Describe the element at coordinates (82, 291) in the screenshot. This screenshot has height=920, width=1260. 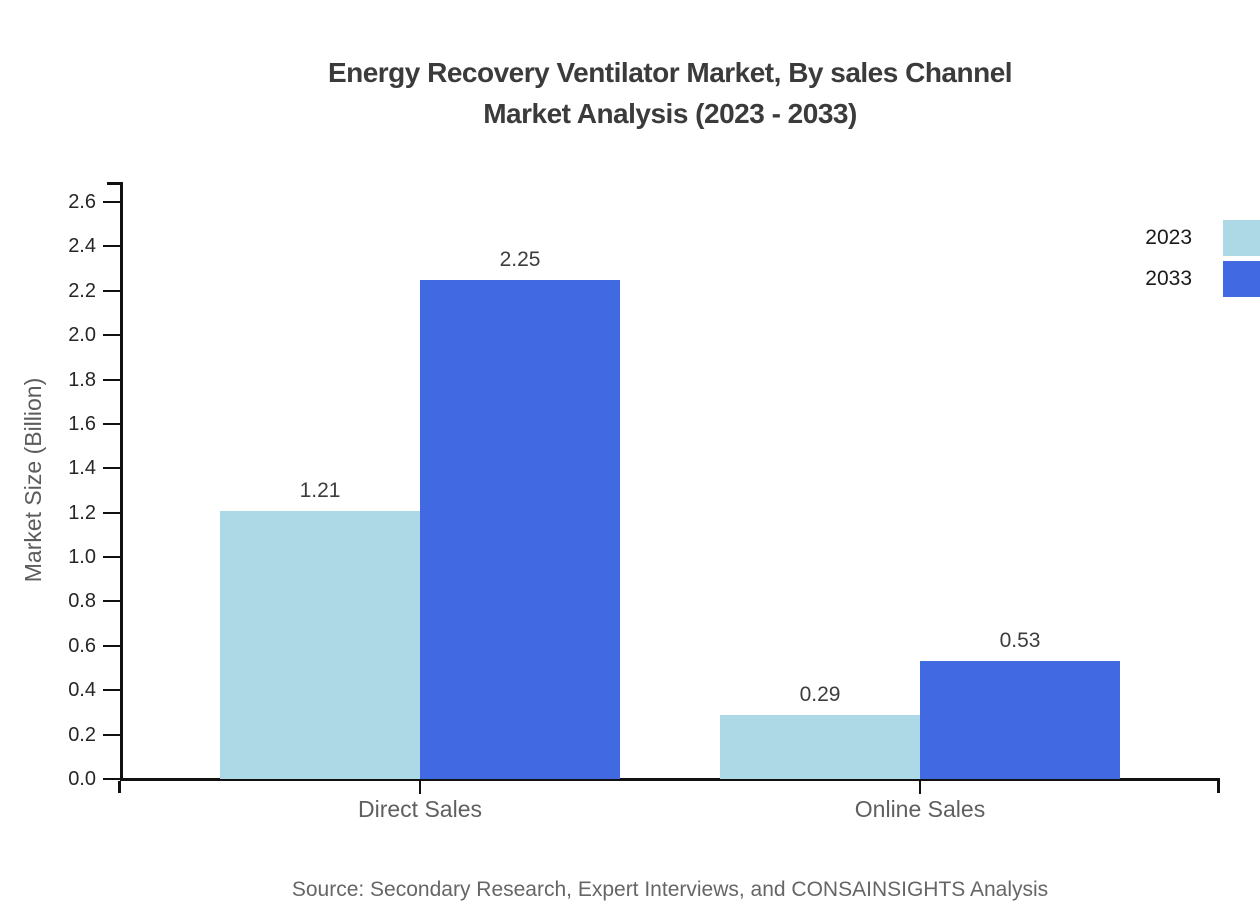
I see `y-tick-label: 2.2` at that location.